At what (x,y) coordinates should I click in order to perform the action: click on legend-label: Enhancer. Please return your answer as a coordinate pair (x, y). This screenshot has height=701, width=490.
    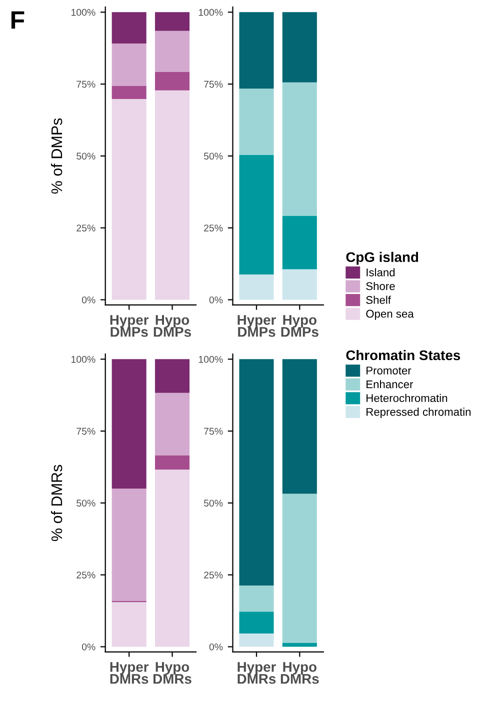
    Looking at the image, I should click on (390, 384).